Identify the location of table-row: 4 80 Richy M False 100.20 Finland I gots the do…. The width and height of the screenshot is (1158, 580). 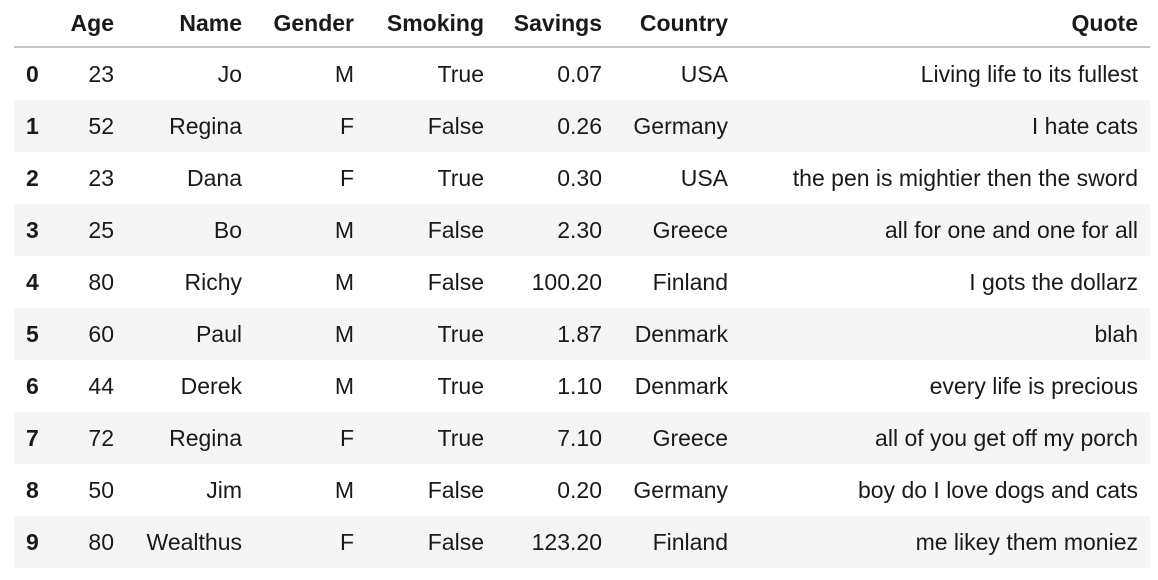
(582, 282).